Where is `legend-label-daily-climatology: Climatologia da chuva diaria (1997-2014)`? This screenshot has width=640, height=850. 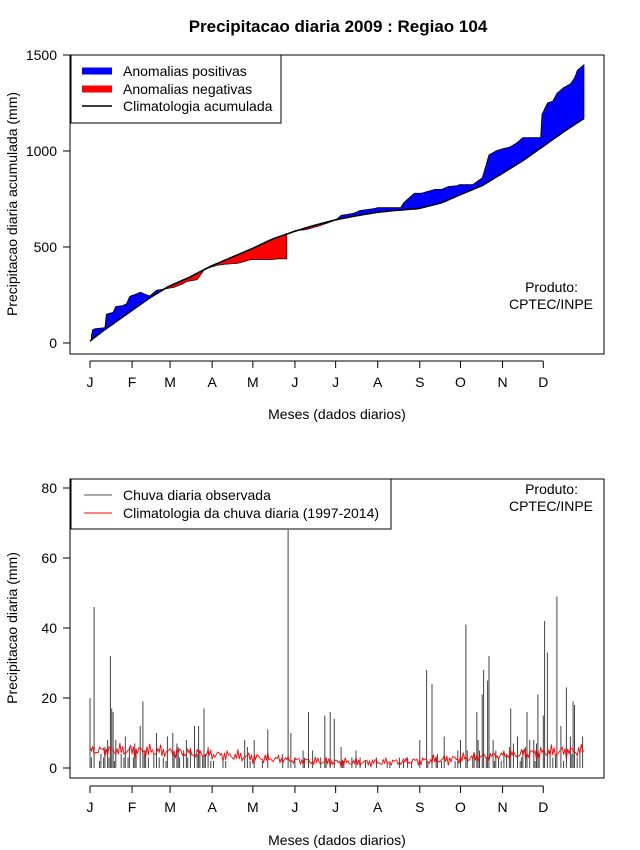 legend-label-daily-climatology: Climatologia da chuva diaria (1997-2014) is located at coordinates (251, 513).